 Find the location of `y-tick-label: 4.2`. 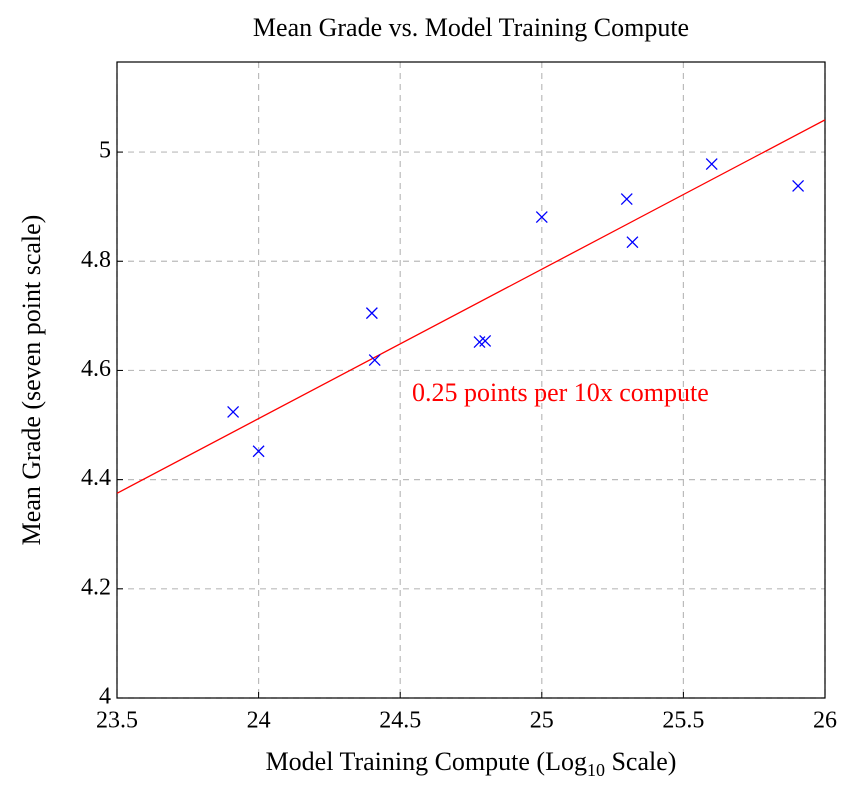

y-tick-label: 4.2 is located at coordinates (96, 587).